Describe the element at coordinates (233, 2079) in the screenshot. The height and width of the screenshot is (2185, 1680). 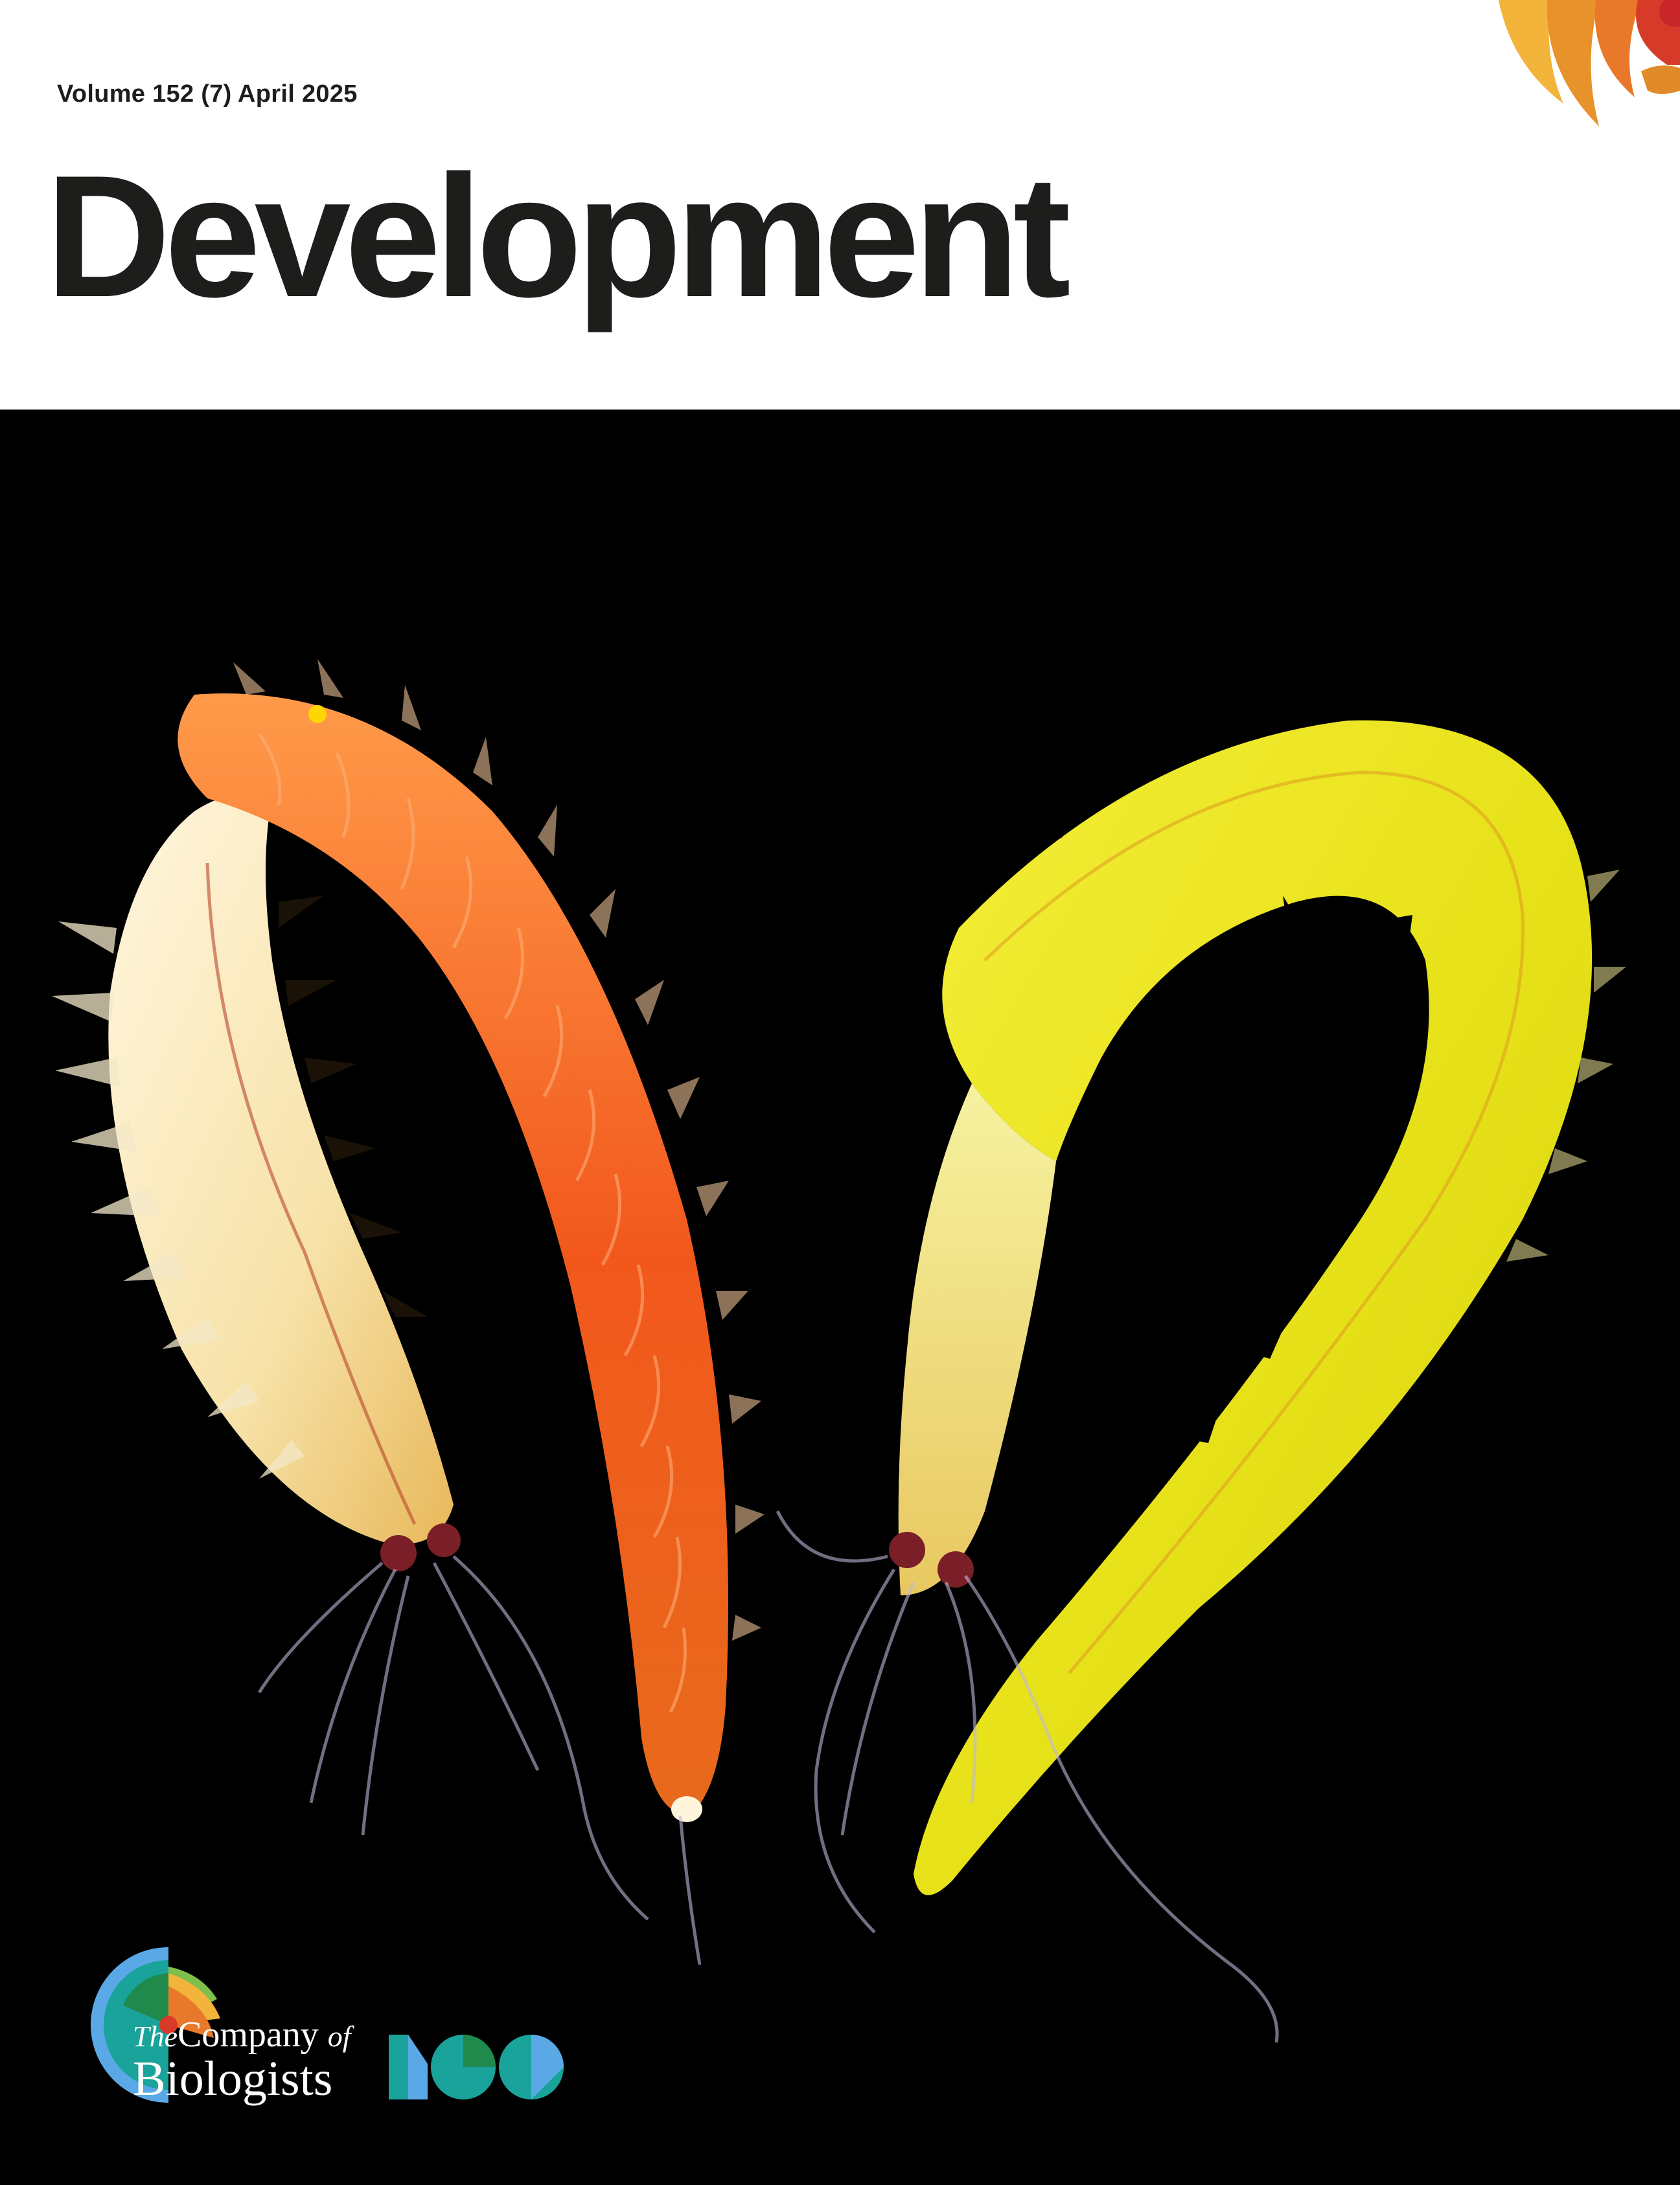
I see `publisher-biologists: Biologists` at that location.